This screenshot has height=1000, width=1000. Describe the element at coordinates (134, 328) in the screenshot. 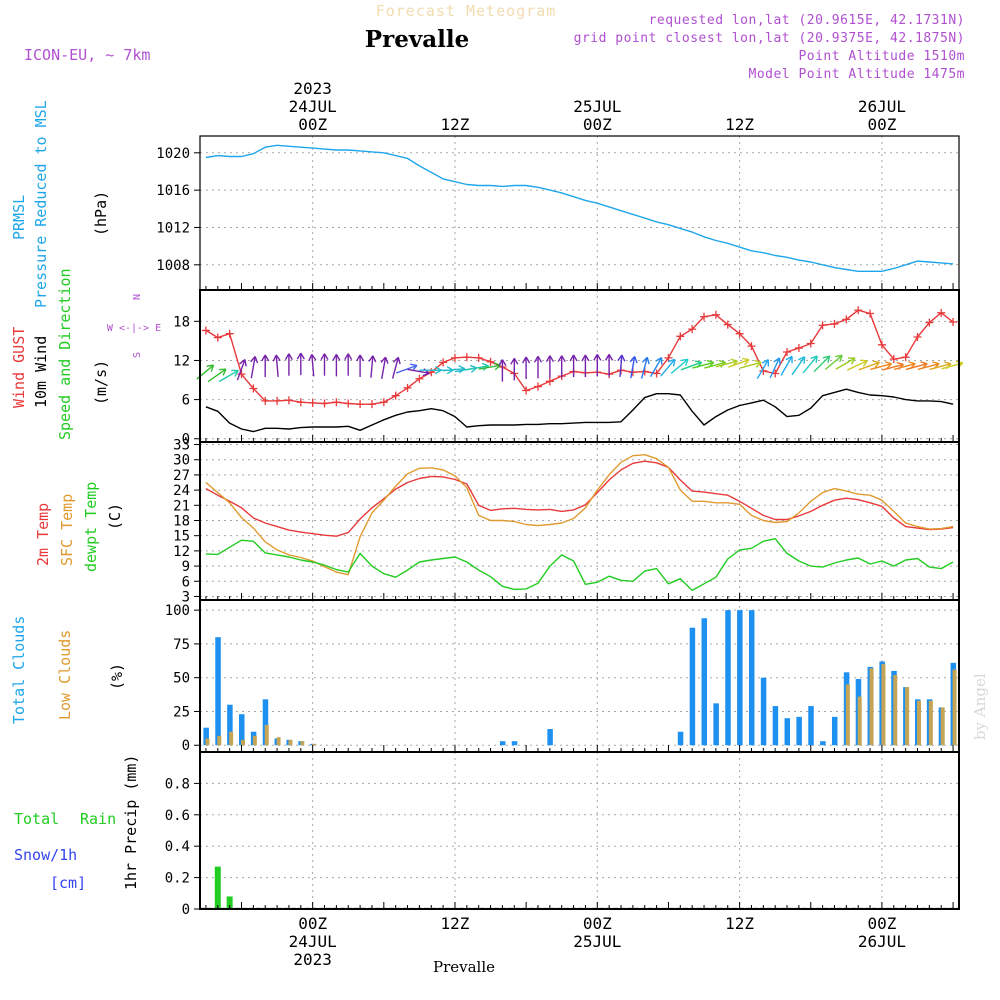

I see `compass-west-east: W <-|-> E` at that location.